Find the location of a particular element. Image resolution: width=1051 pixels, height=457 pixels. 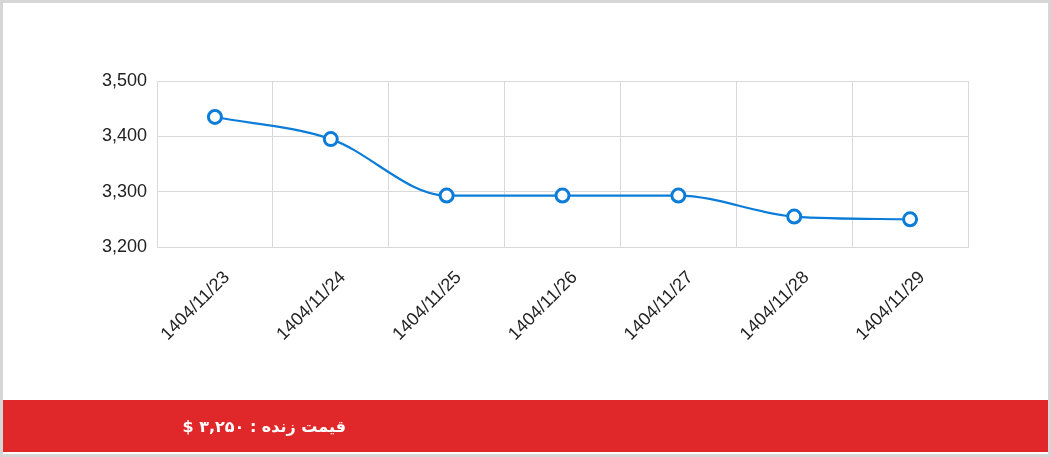

y-tick-label: 3,200 is located at coordinates (124, 245).